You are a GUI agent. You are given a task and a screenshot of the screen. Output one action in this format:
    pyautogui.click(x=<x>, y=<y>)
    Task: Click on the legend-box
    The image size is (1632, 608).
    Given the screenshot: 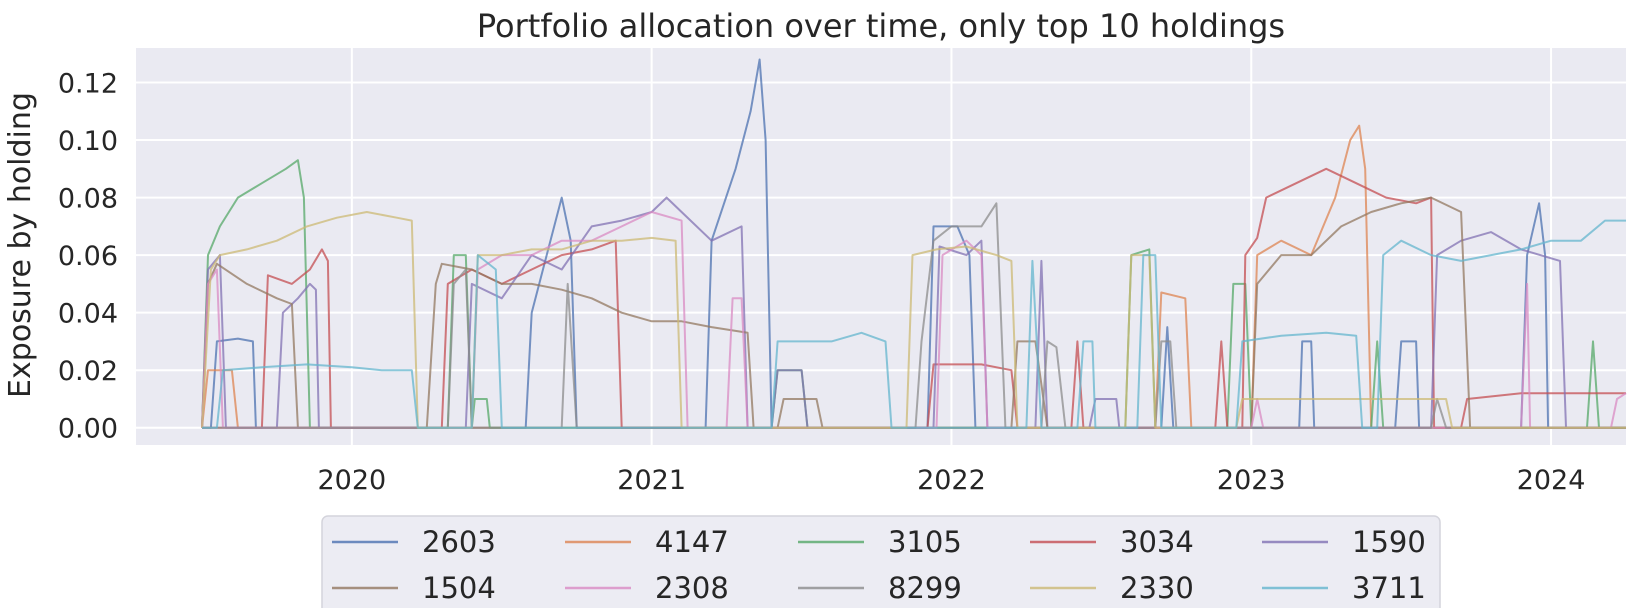 What is the action you would take?
    pyautogui.click(x=881, y=561)
    